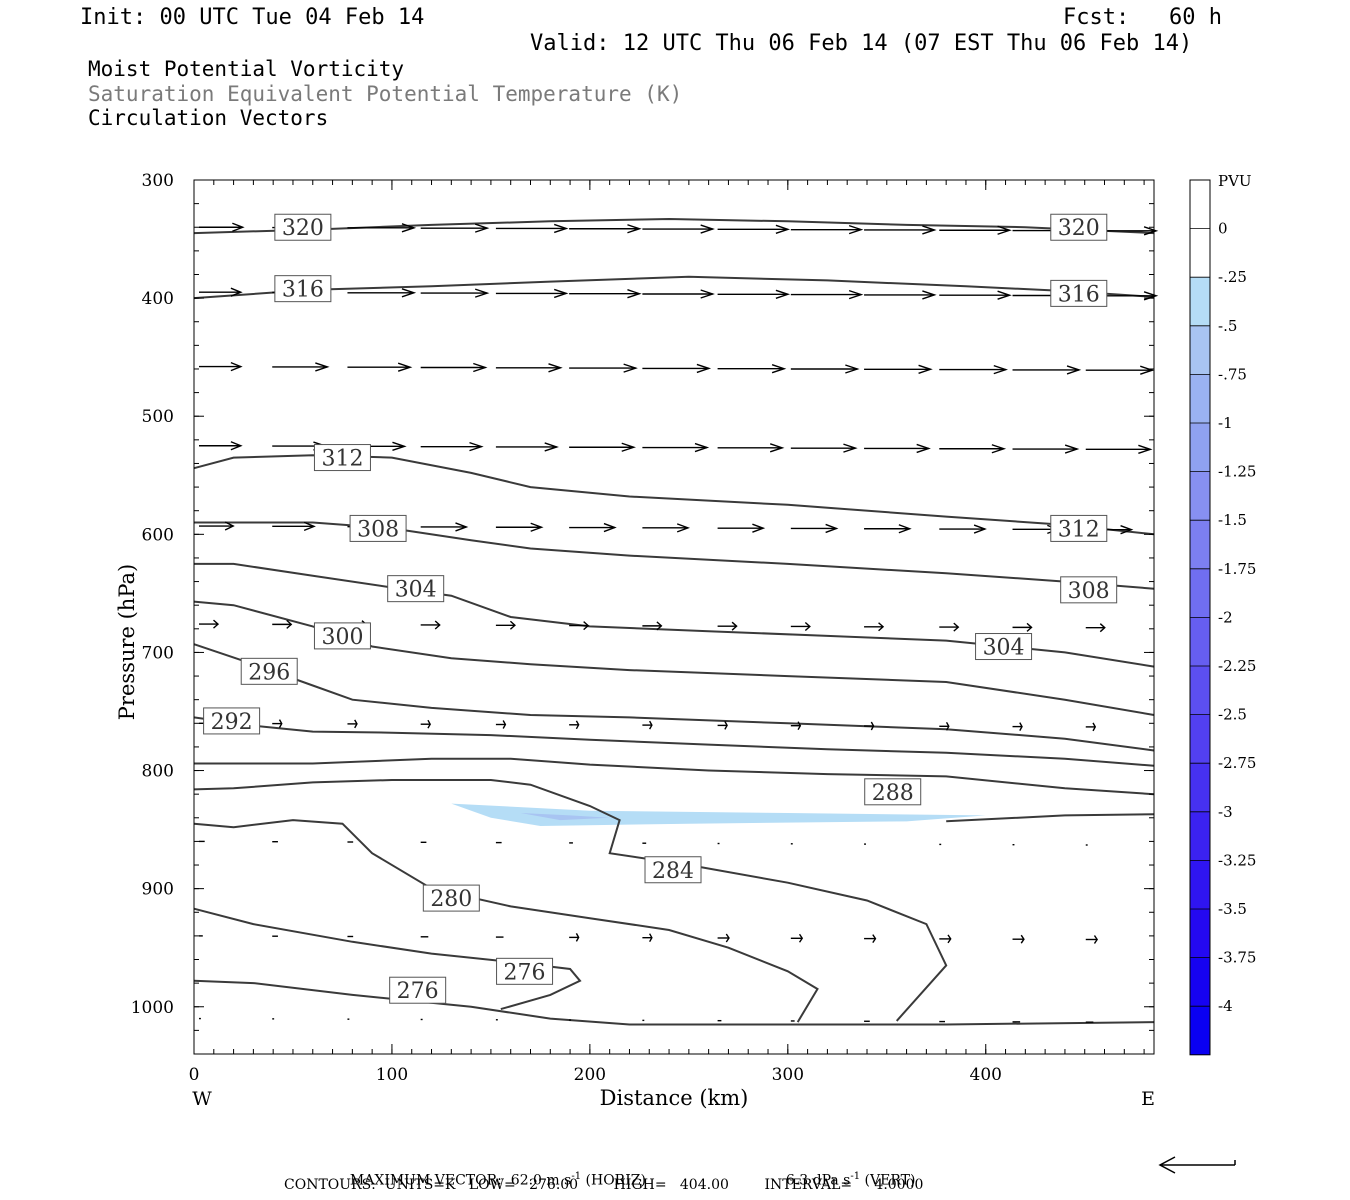 This screenshot has width=1350, height=1200. What do you see at coordinates (246, 69) in the screenshot?
I see `title-mpv: Moist Potential Vorticity` at bounding box center [246, 69].